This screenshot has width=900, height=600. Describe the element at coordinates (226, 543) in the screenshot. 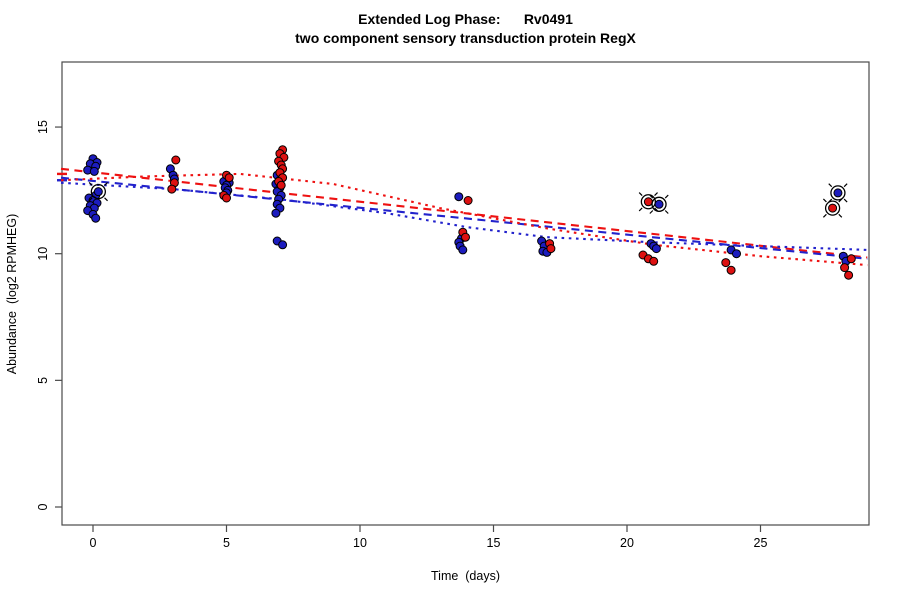

I see `x-tick-label: 5` at that location.